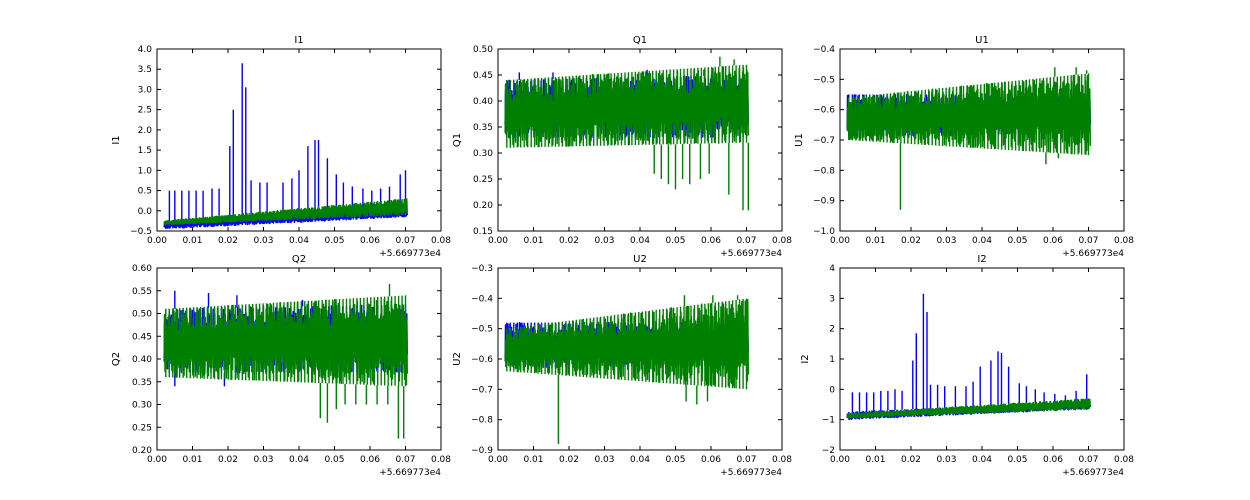 This screenshot has width=1250, height=500. I want to click on u1-ytick-label: −1.0, so click(824, 232).